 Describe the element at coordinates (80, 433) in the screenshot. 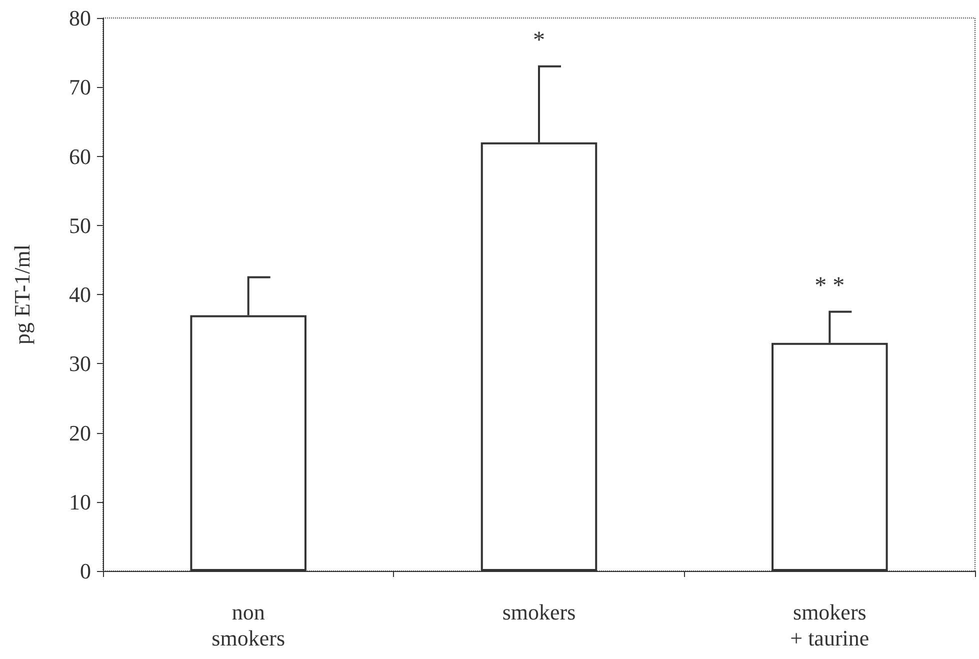

I see `y-tick-label: 20` at that location.